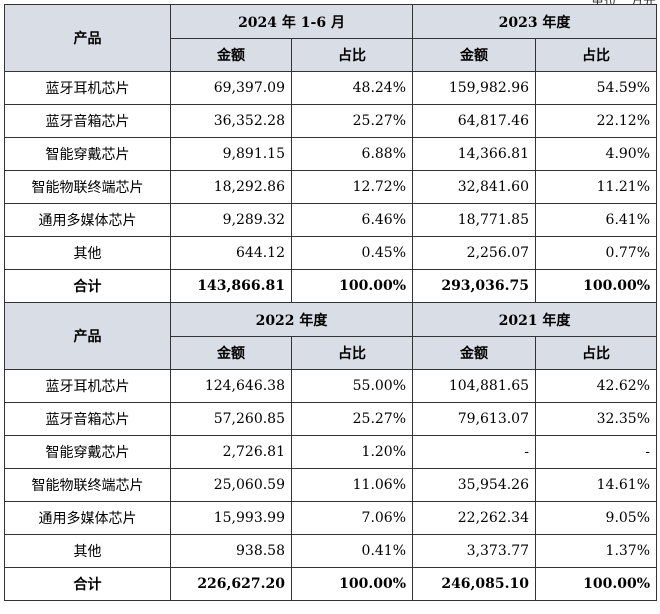  What do you see at coordinates (596, 485) in the screenshot?
I see `ratio-cell: 14.61%` at bounding box center [596, 485].